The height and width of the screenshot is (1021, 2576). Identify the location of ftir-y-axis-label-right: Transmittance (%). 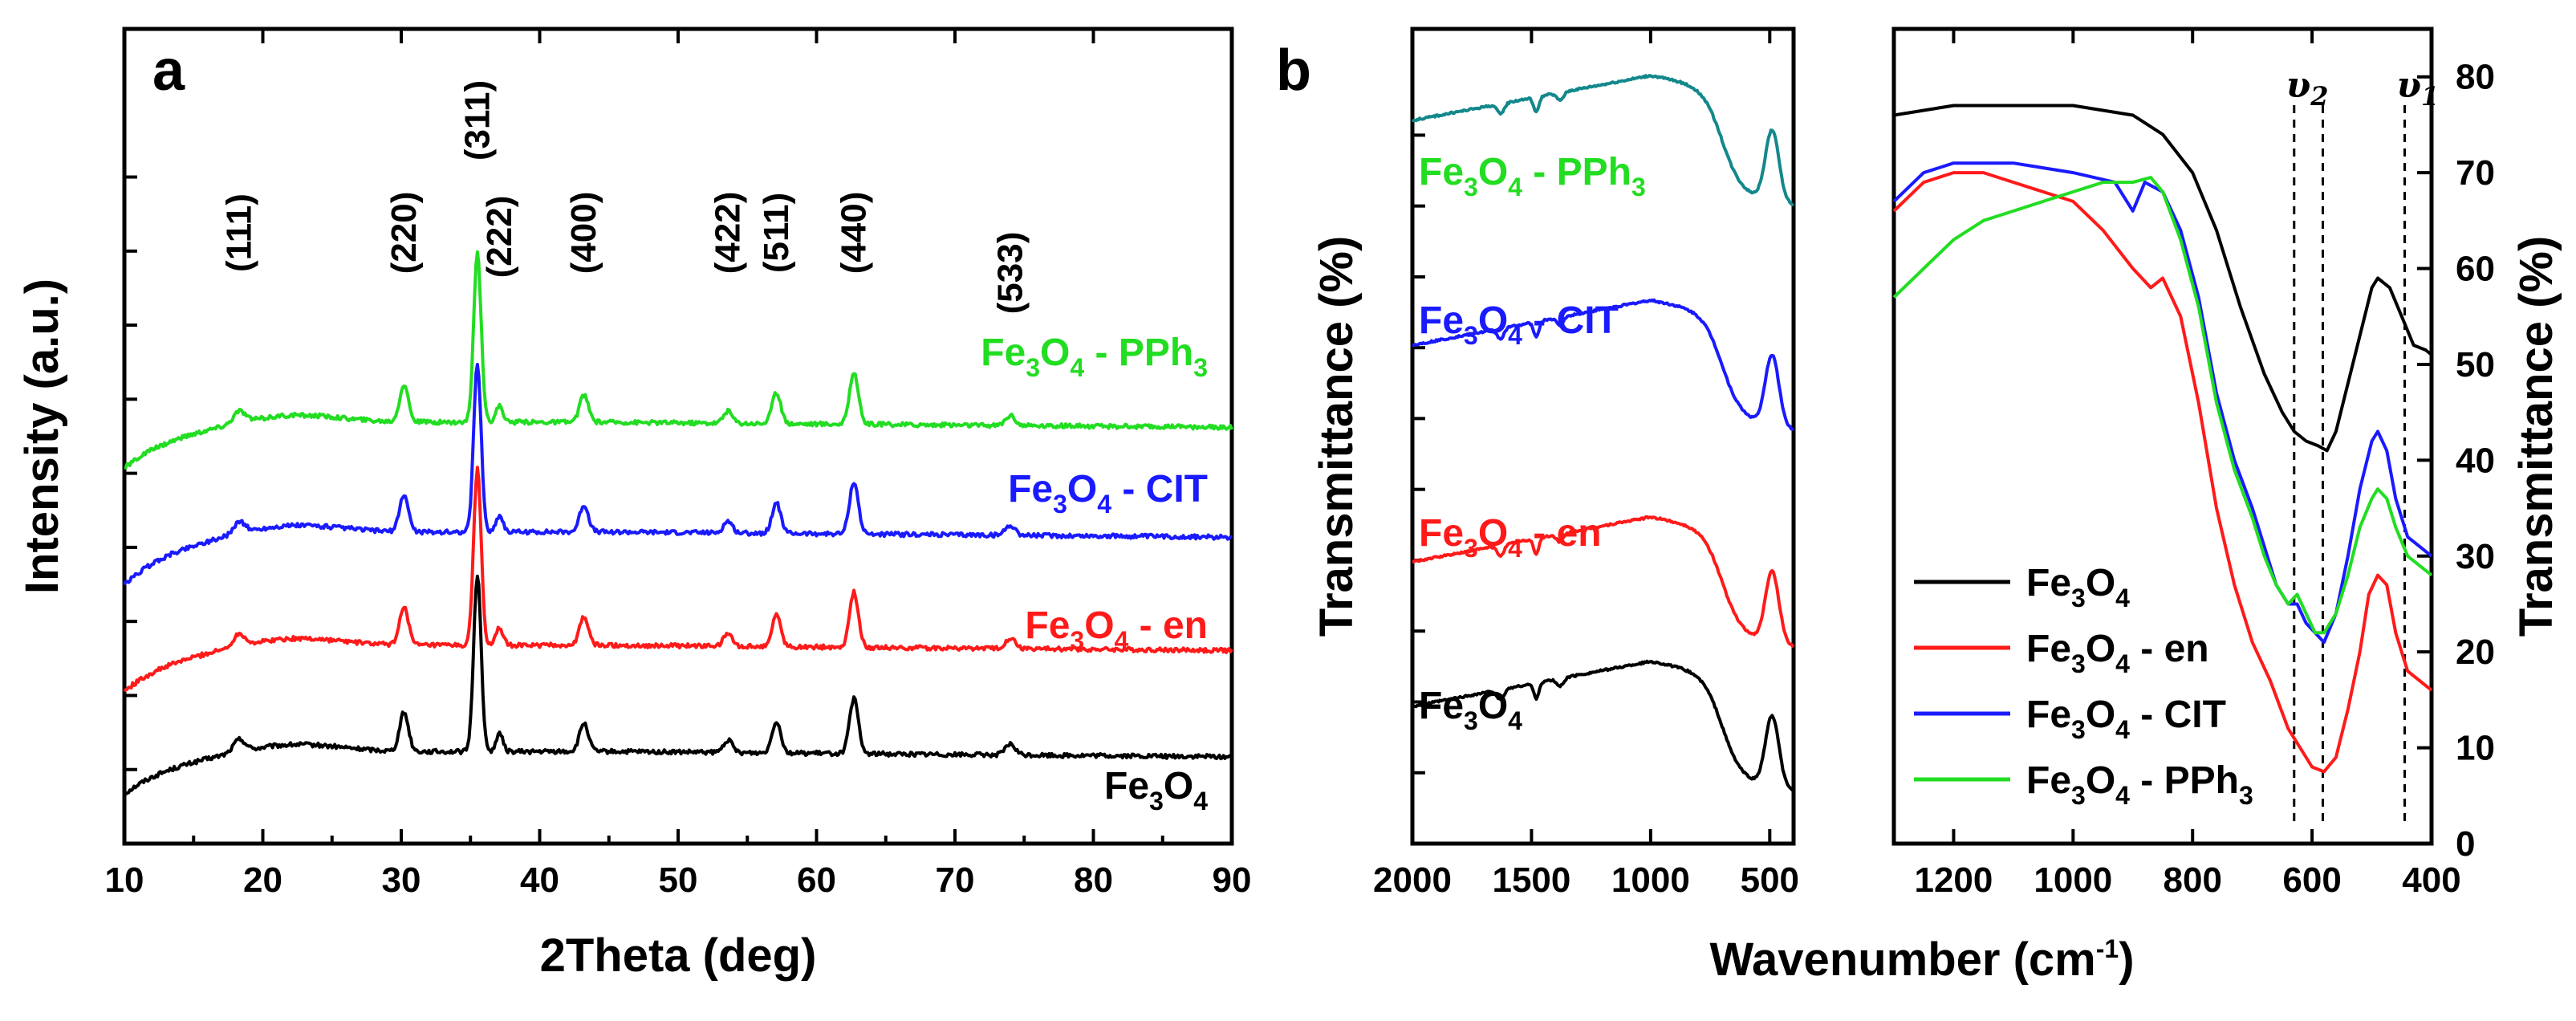
(2536, 437).